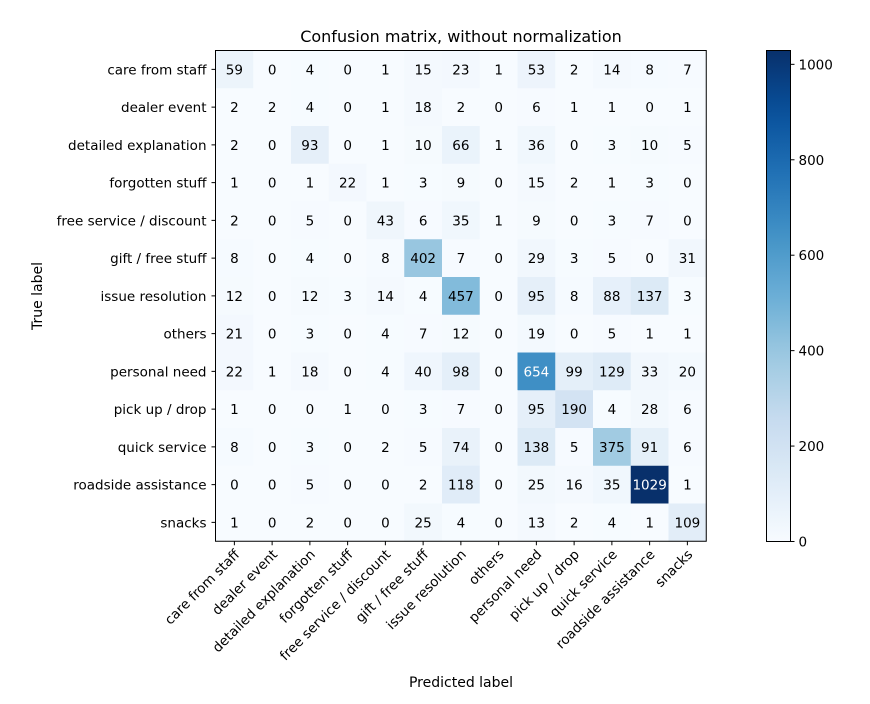 This screenshot has height=704, width=870. Describe the element at coordinates (423, 259) in the screenshot. I see `cell-value-label: 402` at that location.